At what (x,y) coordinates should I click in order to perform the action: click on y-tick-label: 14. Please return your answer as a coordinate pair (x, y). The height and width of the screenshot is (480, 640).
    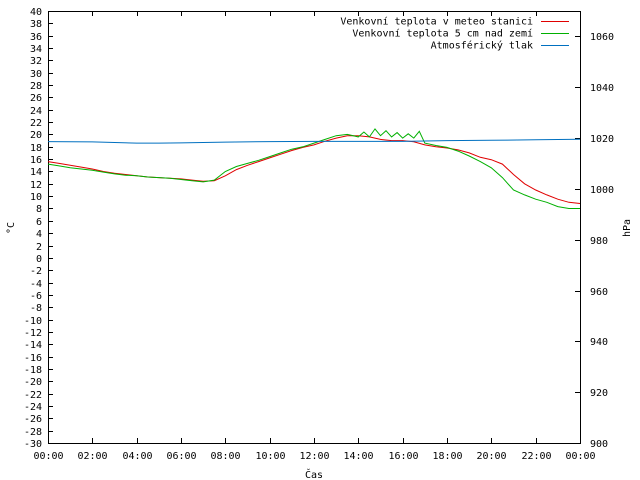
    Looking at the image, I should click on (36, 172).